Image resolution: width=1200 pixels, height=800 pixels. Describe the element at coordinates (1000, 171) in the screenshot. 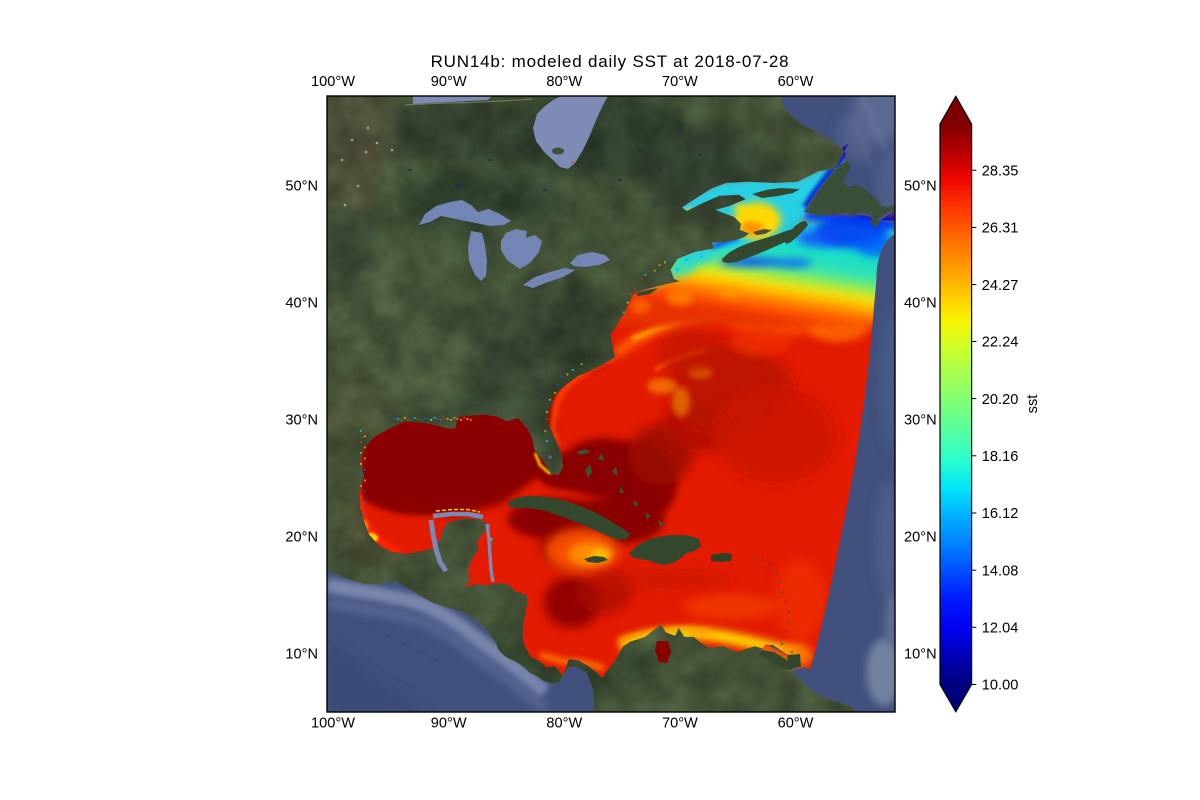

I see `svg-text: 28.35` at that location.